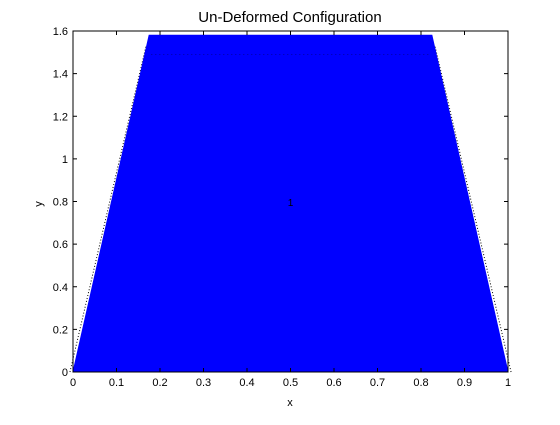  What do you see at coordinates (246, 383) in the screenshot?
I see `x-tick-label: 0.4` at bounding box center [246, 383].